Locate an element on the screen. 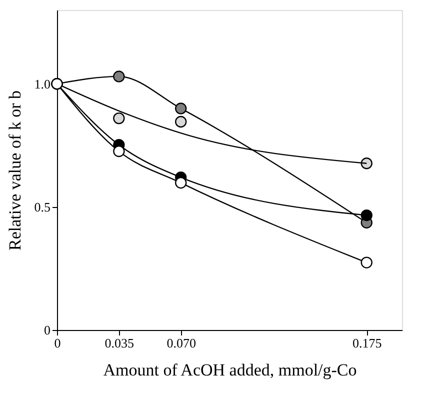 The width and height of the screenshot is (443, 412). y-tick-label: 0.5 is located at coordinates (42, 206).